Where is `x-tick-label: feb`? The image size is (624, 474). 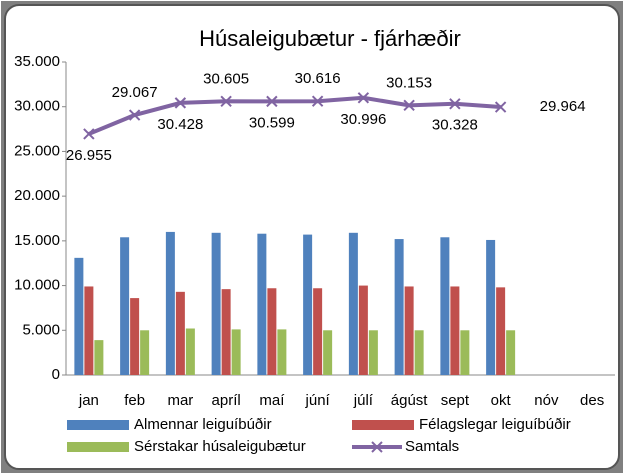
x-tick-label: feb is located at coordinates (134, 400).